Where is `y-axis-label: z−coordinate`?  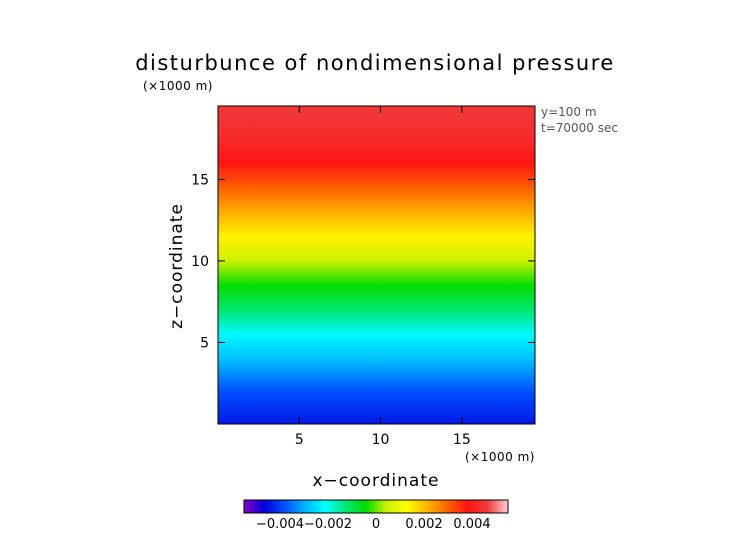
y-axis-label: z−coordinate is located at coordinates (177, 266).